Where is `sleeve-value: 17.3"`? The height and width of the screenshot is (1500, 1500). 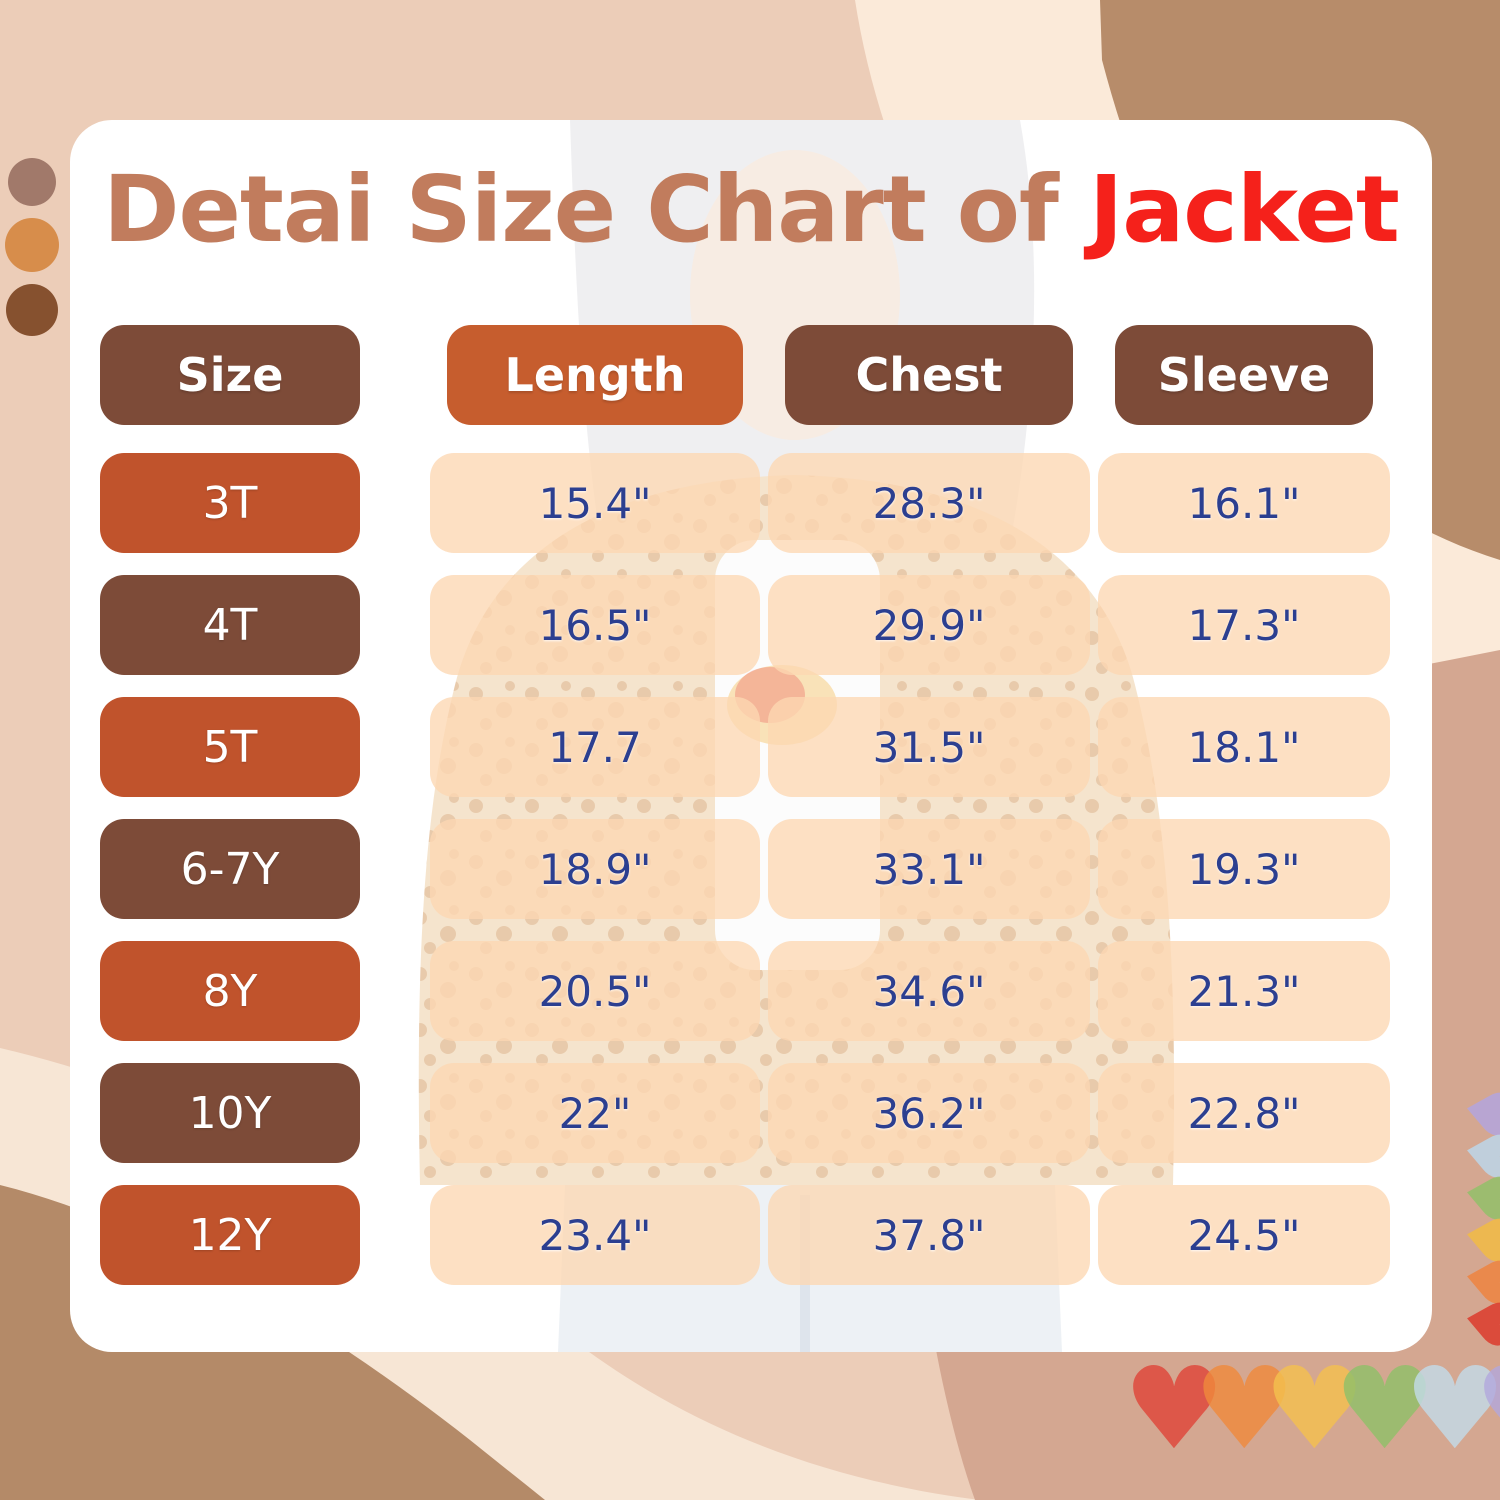 sleeve-value: 17.3" is located at coordinates (1244, 625).